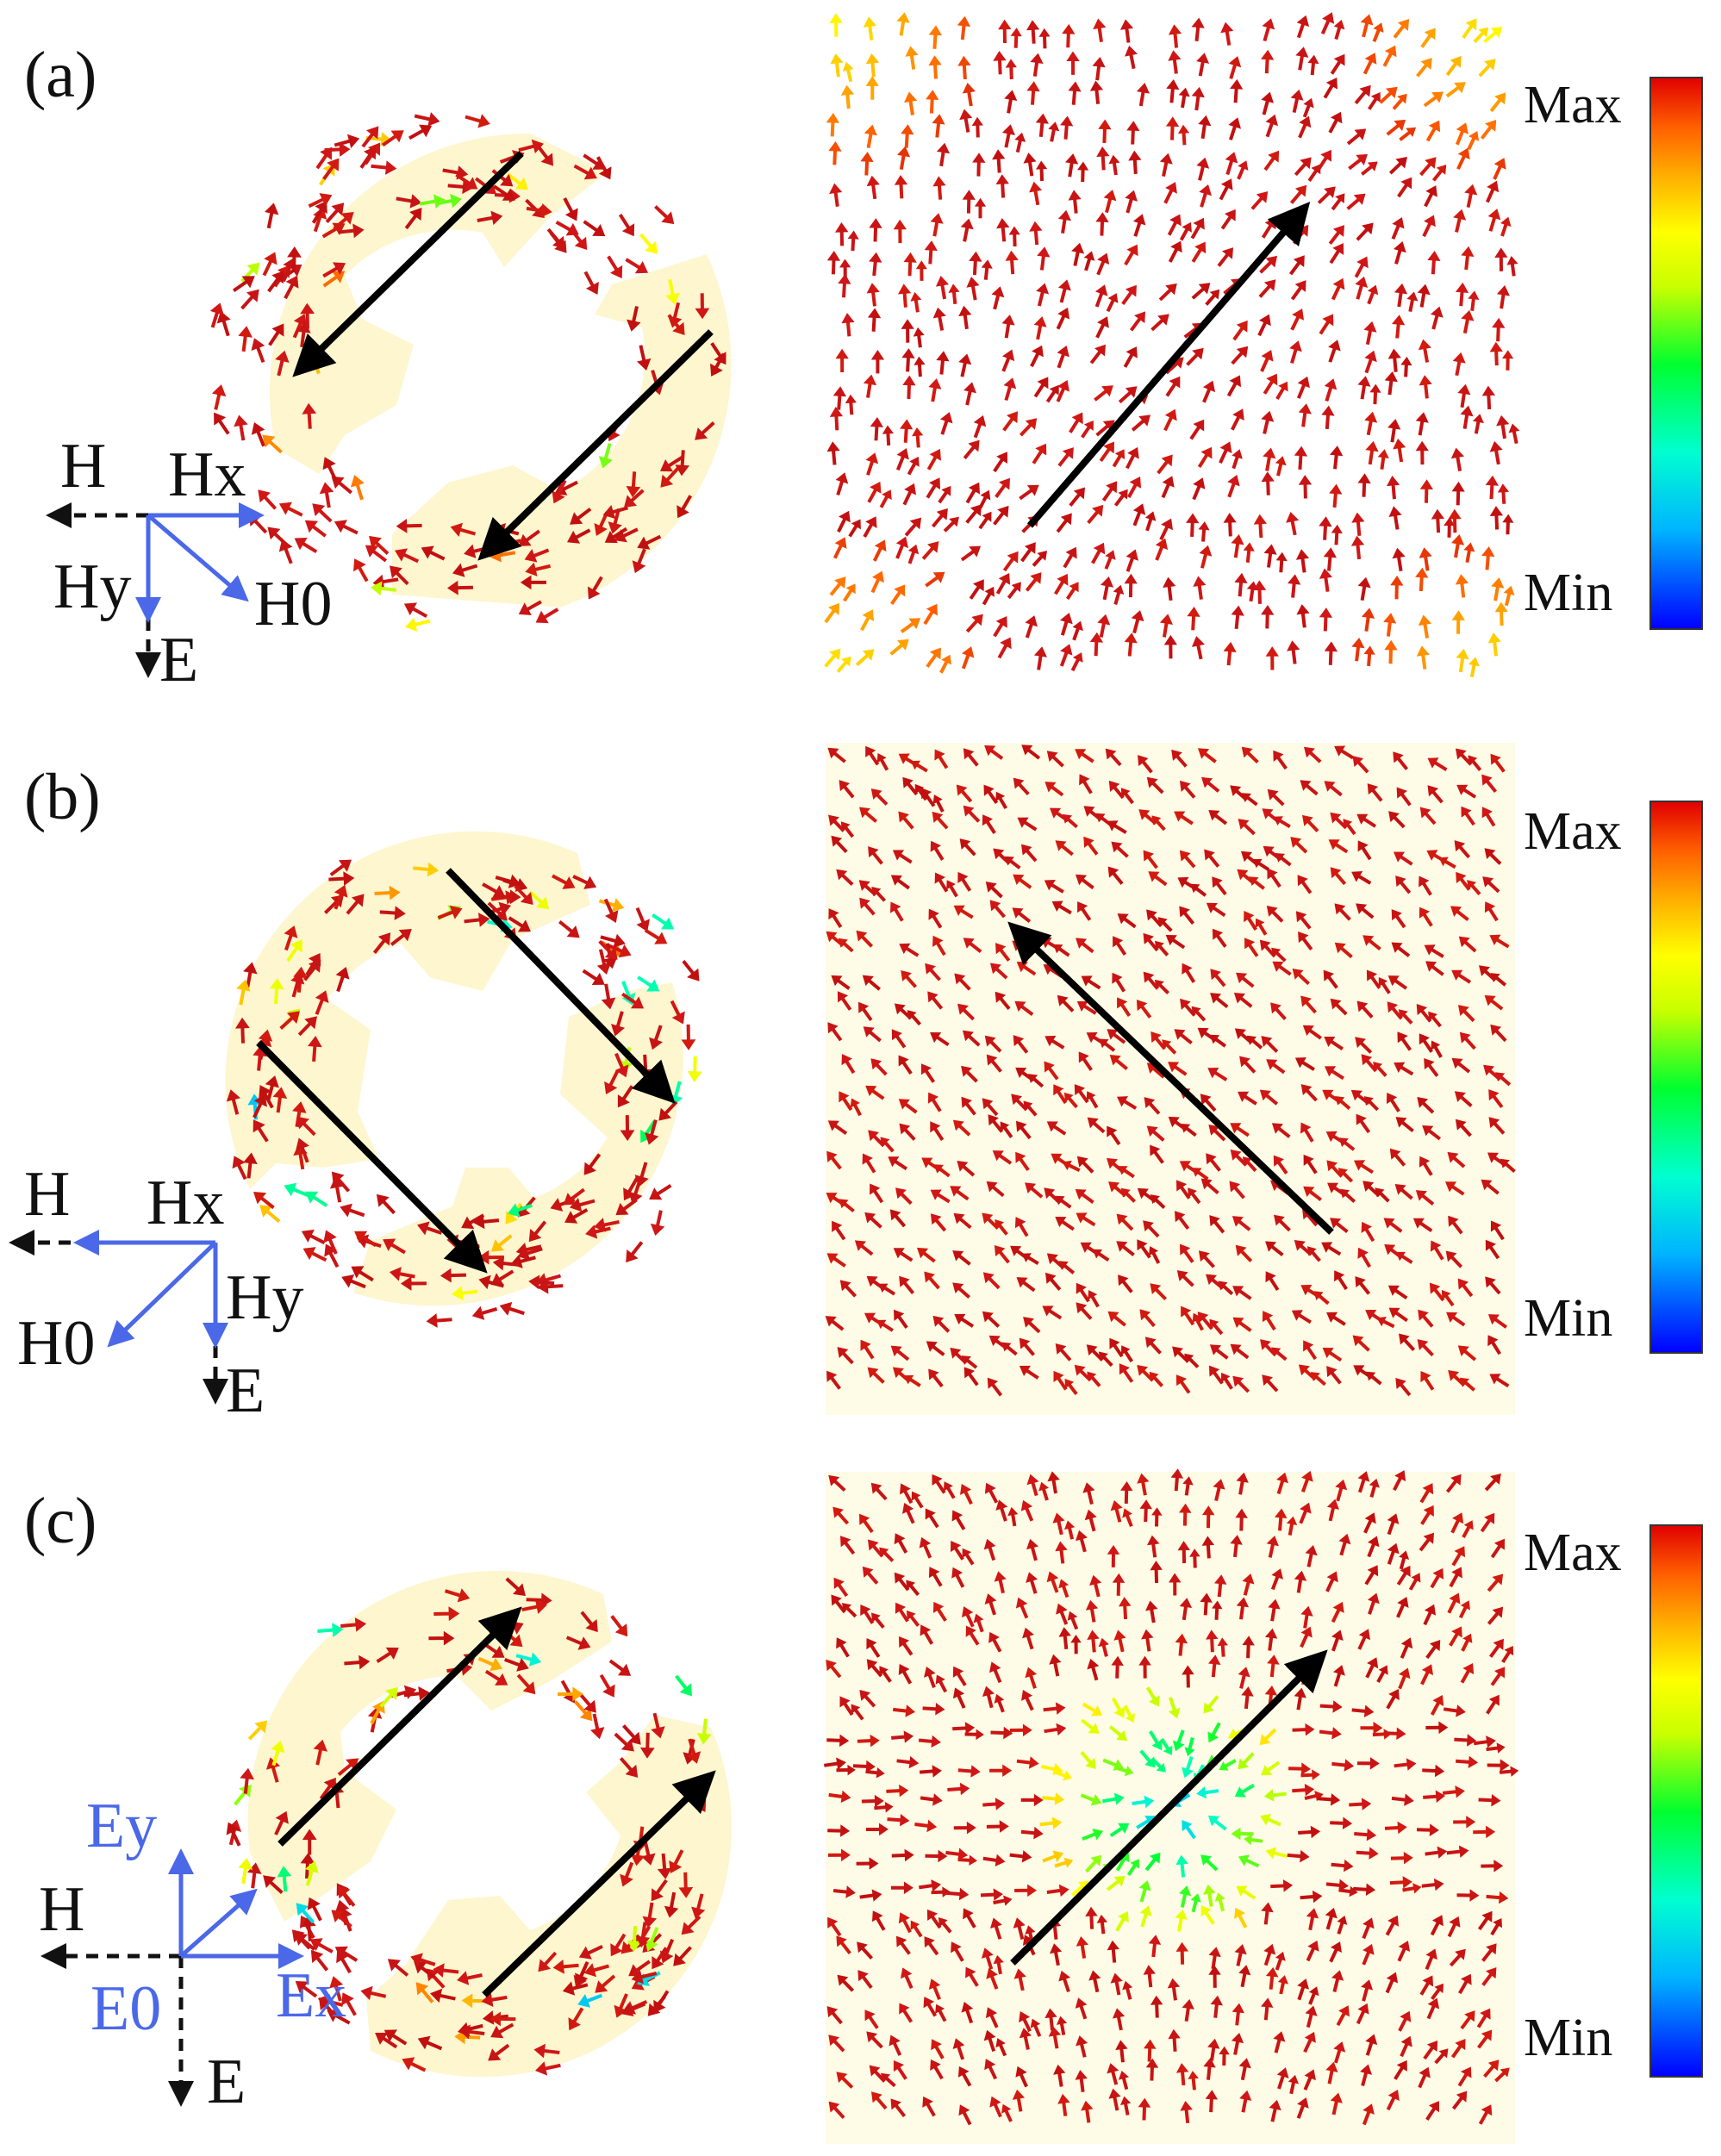 This screenshot has width=1721, height=2156. What do you see at coordinates (1573, 105) in the screenshot?
I see `colorbar-max-label: Max` at bounding box center [1573, 105].